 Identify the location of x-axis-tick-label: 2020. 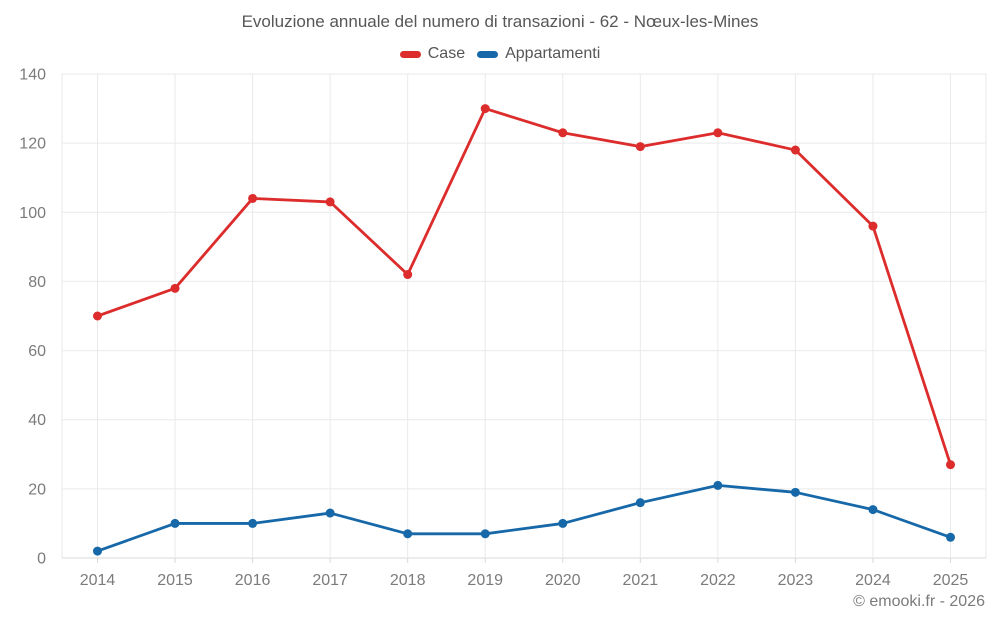
(563, 580).